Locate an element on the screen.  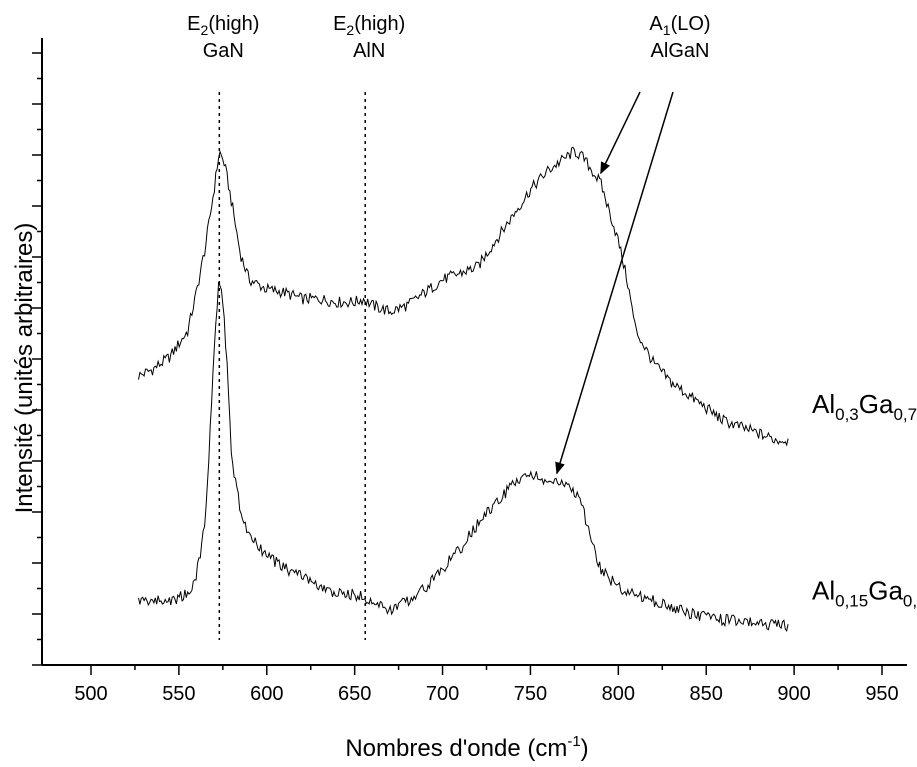
y-axis-title: Intensité (unités arbitraires) is located at coordinates (24, 368).